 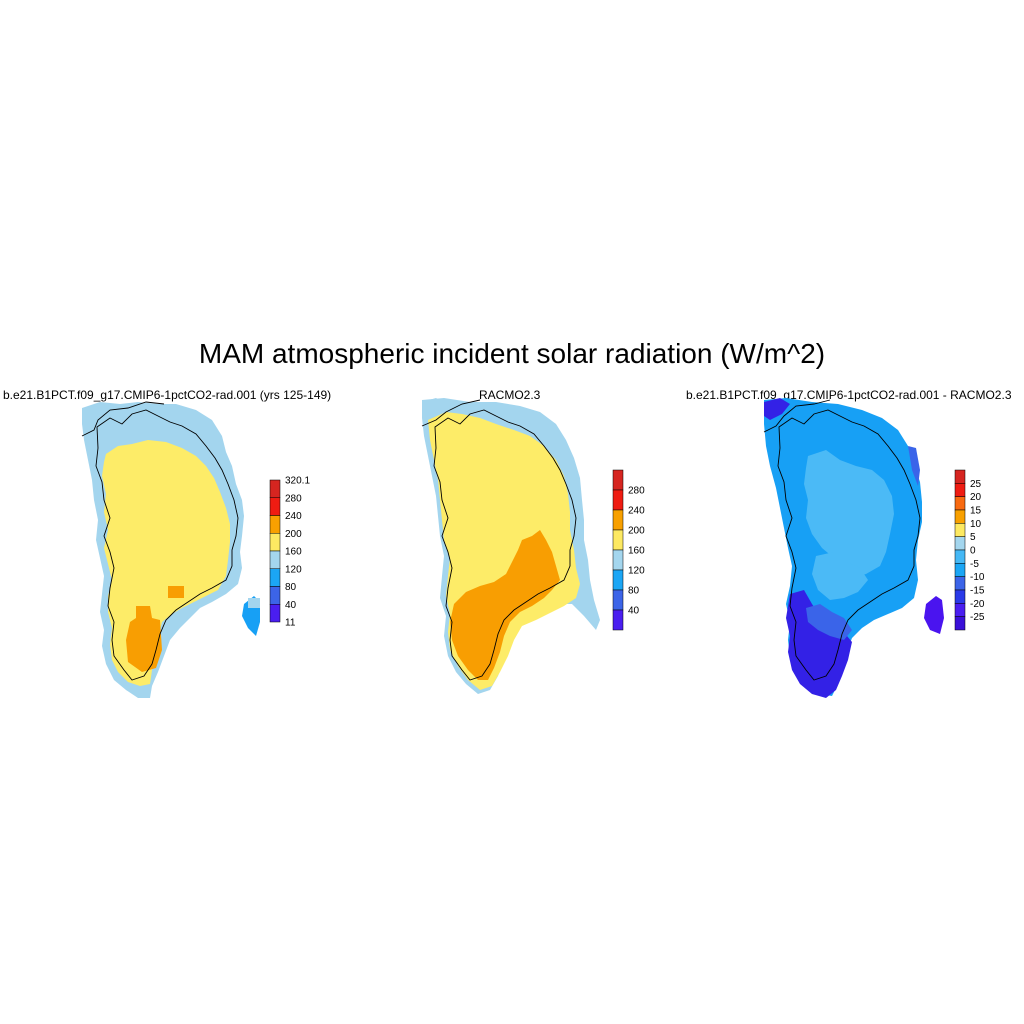 I want to click on map-obs, so click(x=510, y=546).